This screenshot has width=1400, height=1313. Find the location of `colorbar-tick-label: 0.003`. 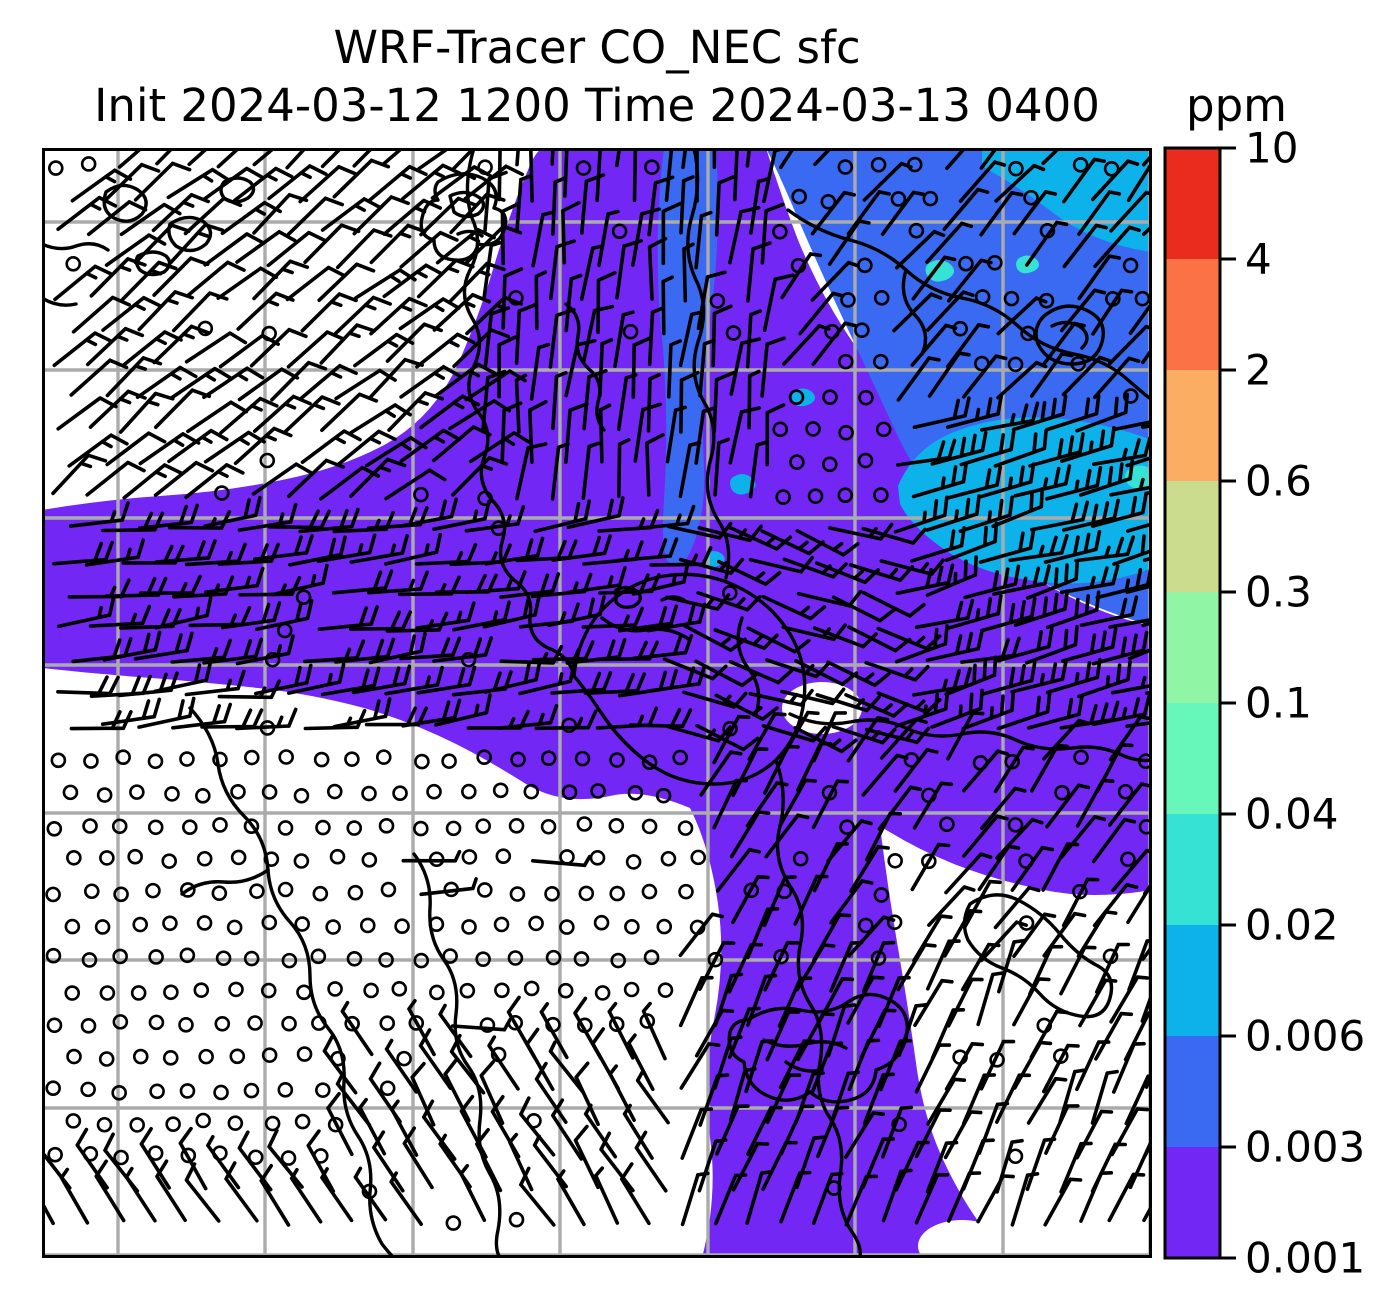

colorbar-tick-label: 0.003 is located at coordinates (1305, 1147).